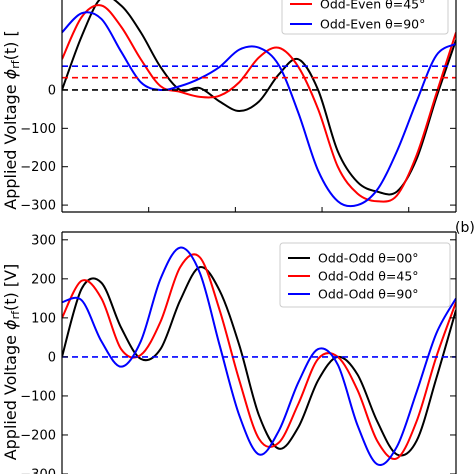 This screenshot has height=474, width=474. Describe the element at coordinates (11, 119) in the screenshot. I see `y-axis-label-a: Applied Voltage ϕrf(t) [` at that location.